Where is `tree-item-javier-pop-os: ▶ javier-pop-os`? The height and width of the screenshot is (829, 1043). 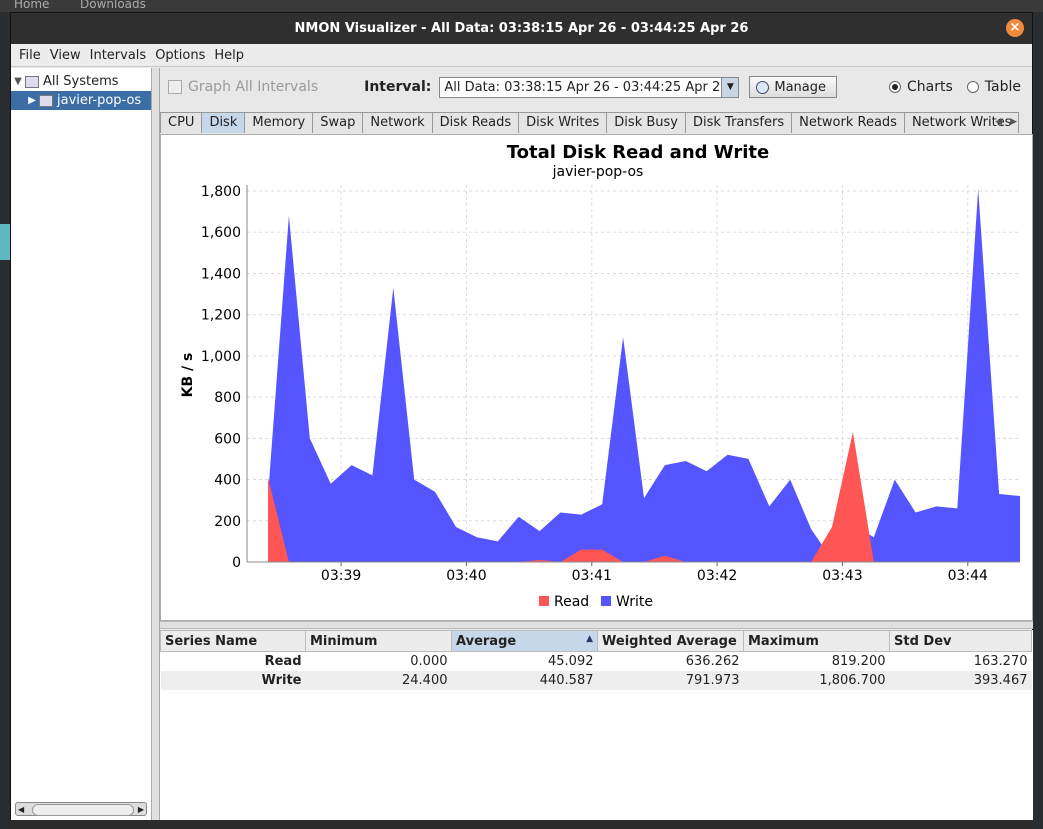
tree-item-javier-pop-os: ▶ javier-pop-os is located at coordinates (81, 100).